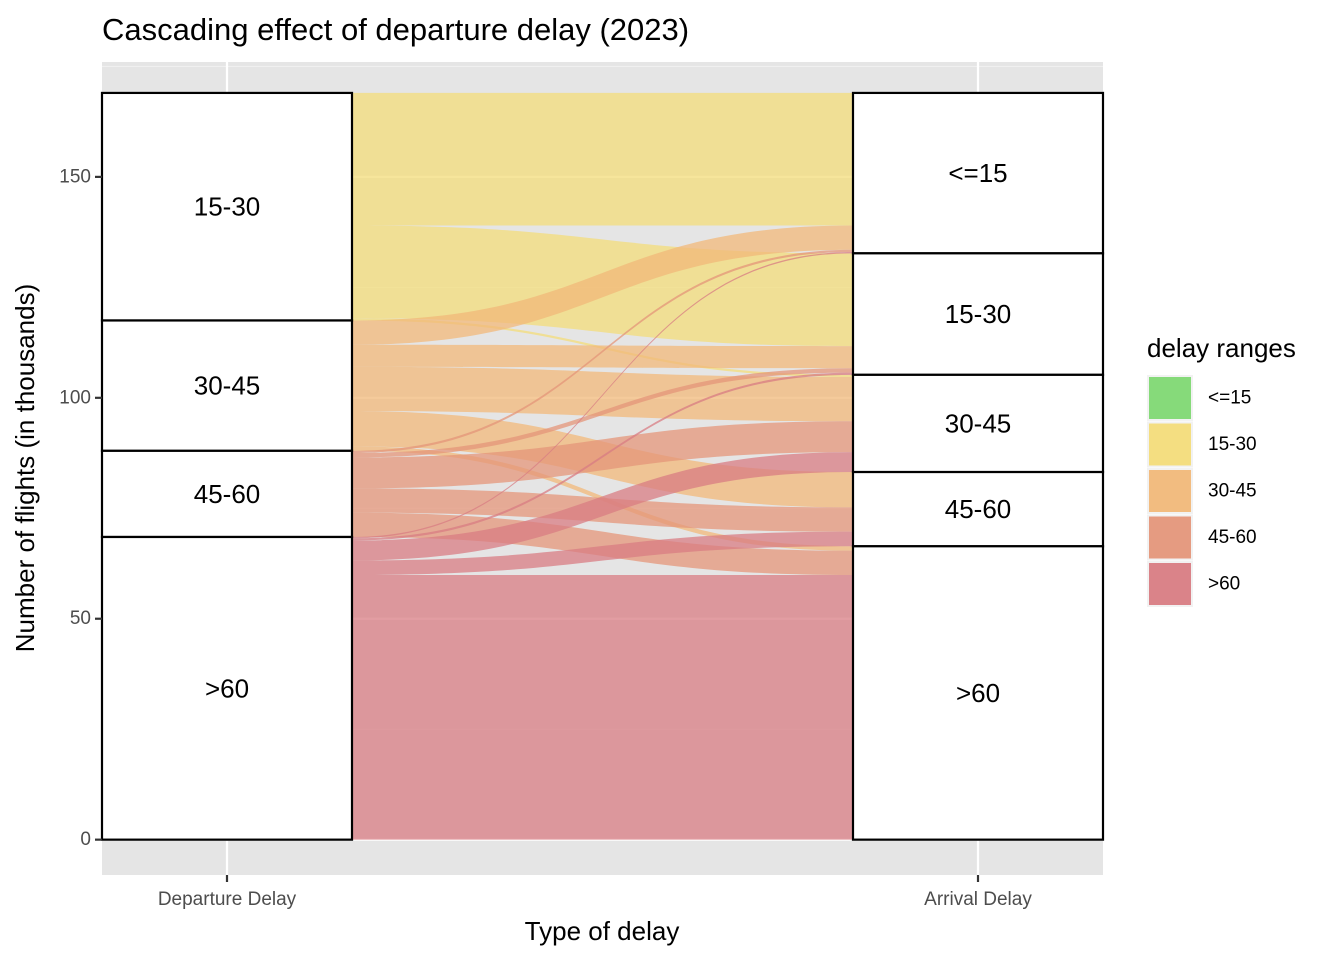 This screenshot has height=960, width=1344. What do you see at coordinates (25, 468) in the screenshot?
I see `y-axis-title: Number of flights (in thousands)` at bounding box center [25, 468].